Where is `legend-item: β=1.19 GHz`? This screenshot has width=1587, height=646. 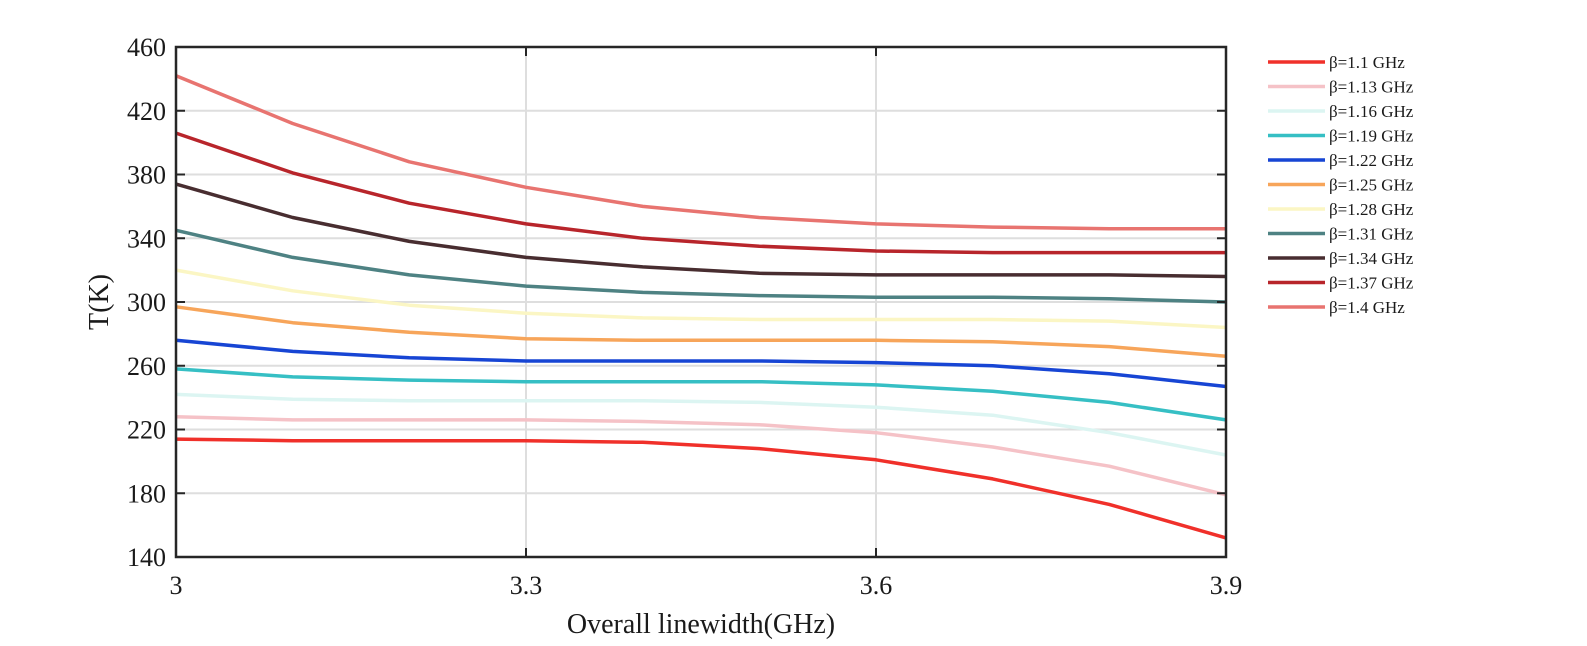
legend-item: β=1.19 GHz is located at coordinates (1341, 136).